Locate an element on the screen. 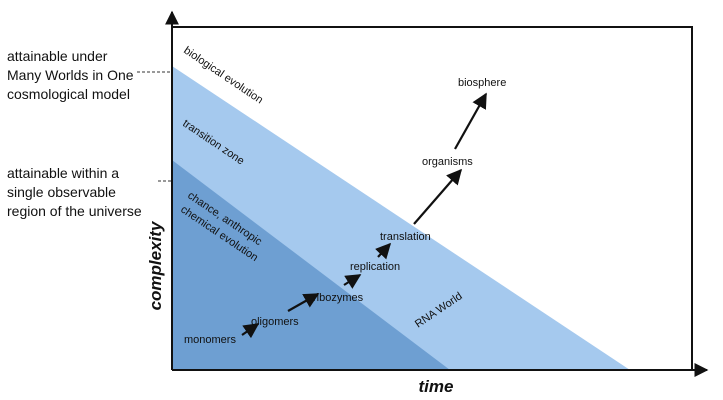  arrow-oligomers-ribozymes is located at coordinates (303, 302).